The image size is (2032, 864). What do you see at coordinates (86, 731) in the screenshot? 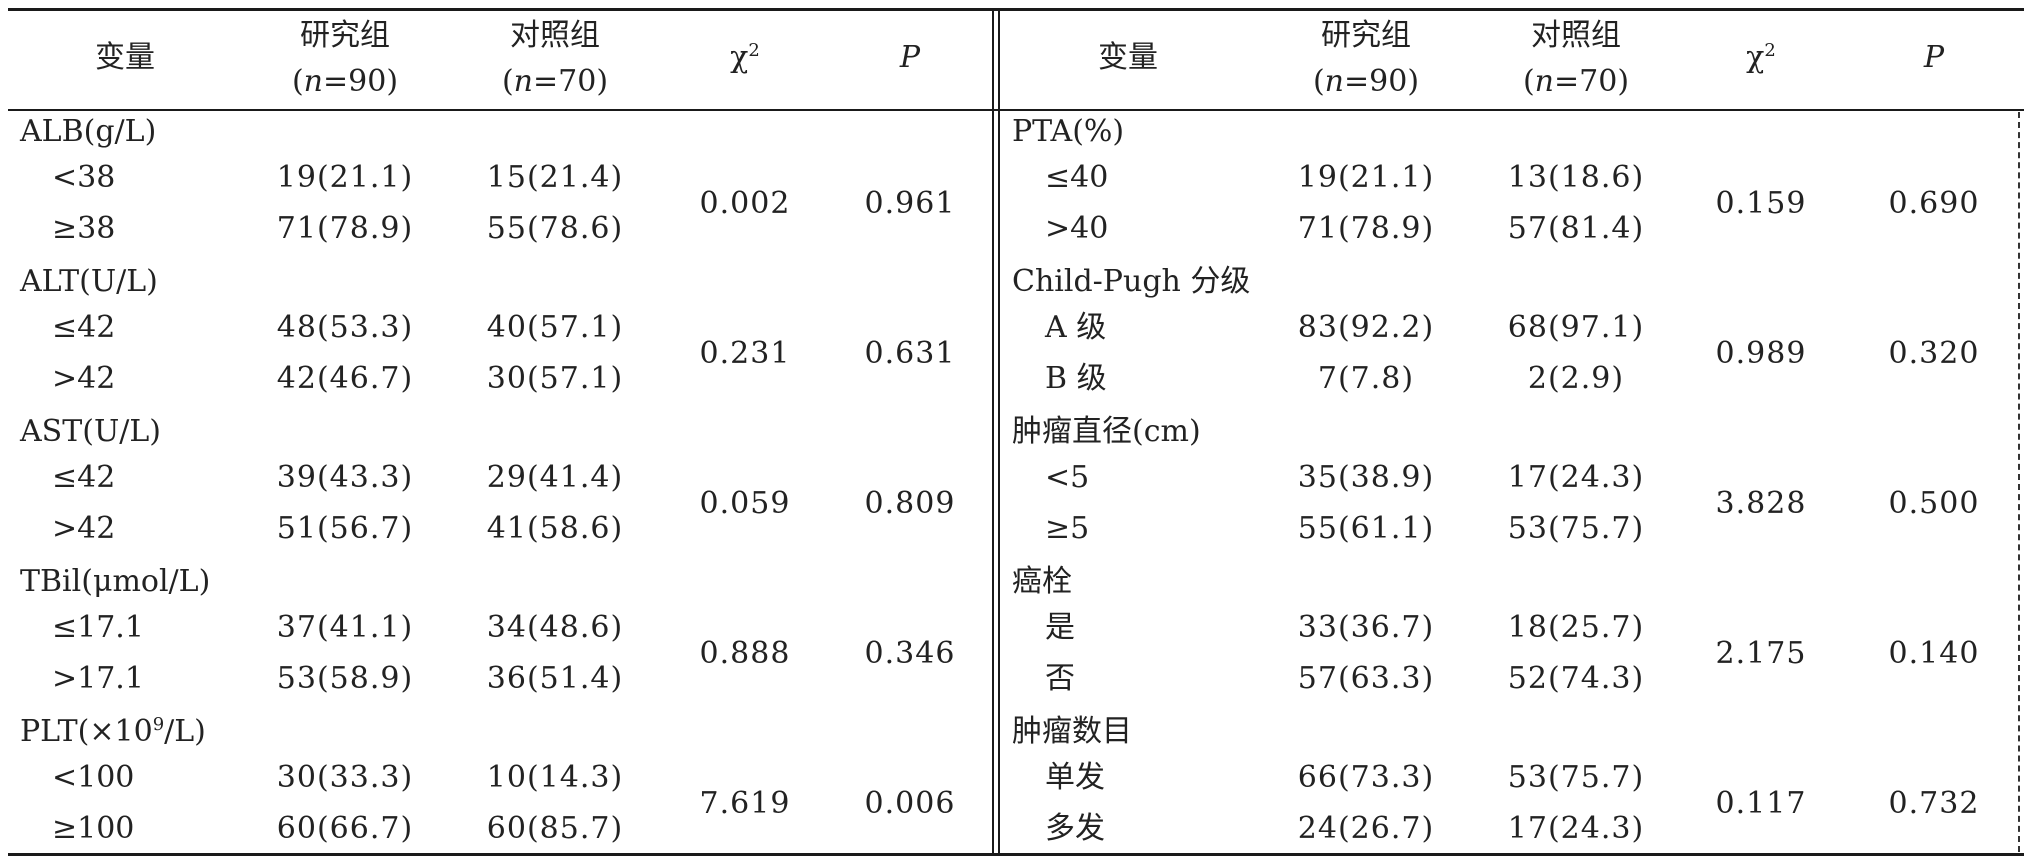
I see `title-text: PLT(×10` at bounding box center [86, 731].